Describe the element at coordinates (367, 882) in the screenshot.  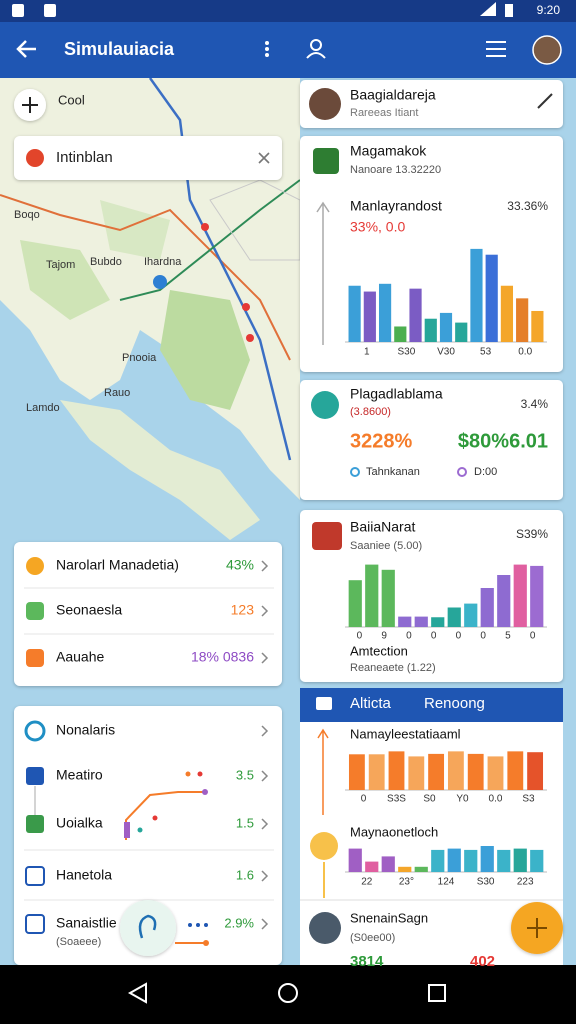
I see `x-tick-label: 22` at that location.